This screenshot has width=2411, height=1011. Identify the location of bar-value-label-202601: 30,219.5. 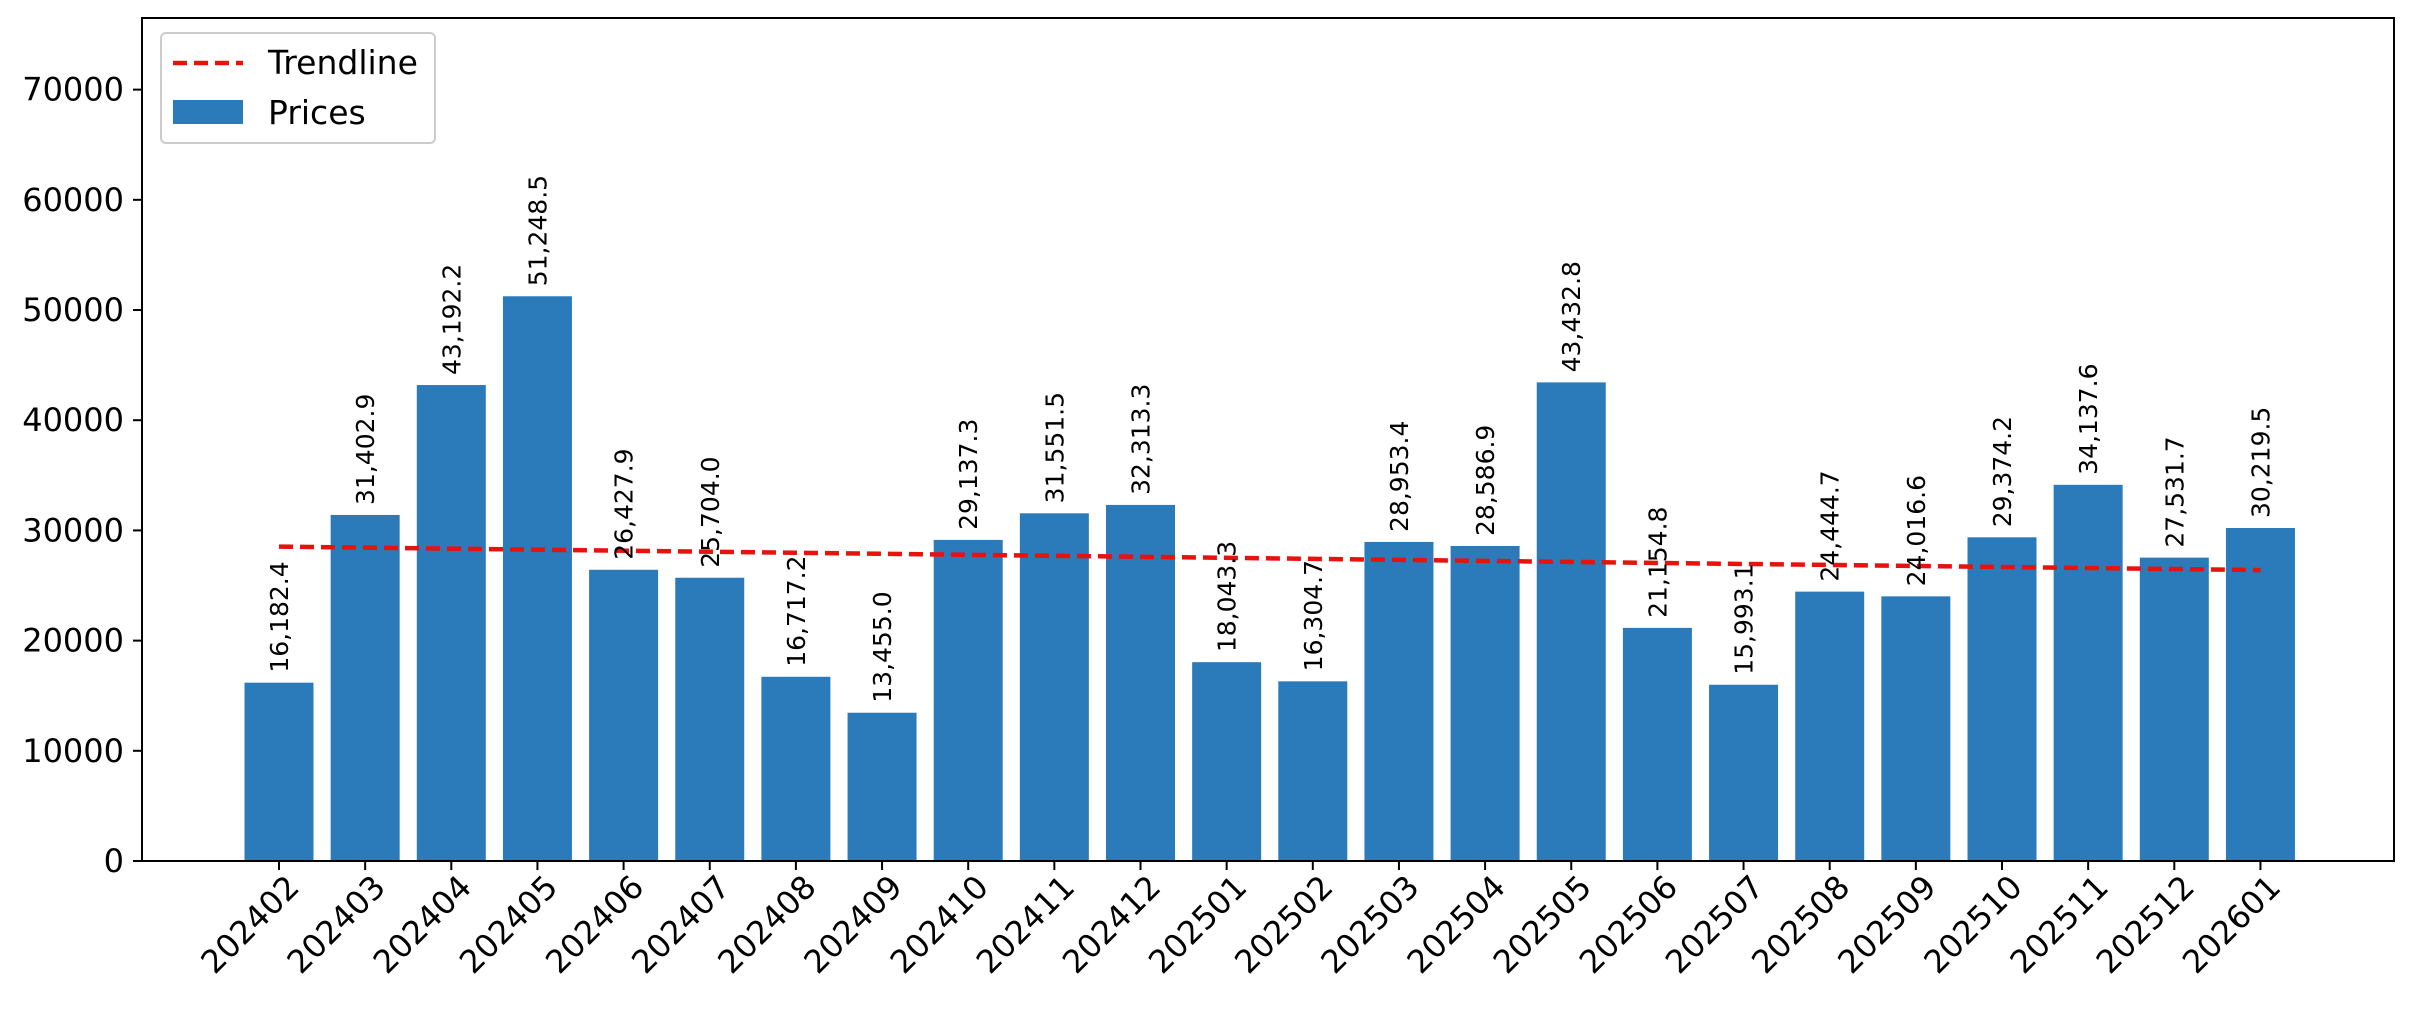
(2260, 462).